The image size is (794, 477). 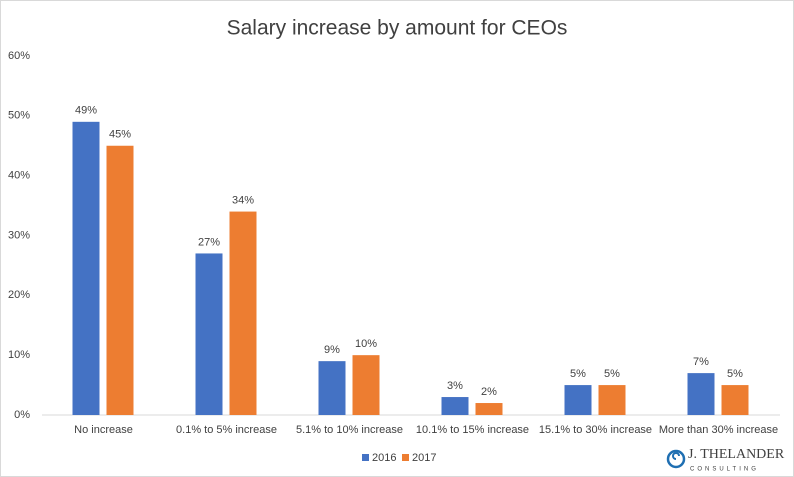 What do you see at coordinates (595, 430) in the screenshot?
I see `x-tick-label: 15.1% to 30% increase` at bounding box center [595, 430].